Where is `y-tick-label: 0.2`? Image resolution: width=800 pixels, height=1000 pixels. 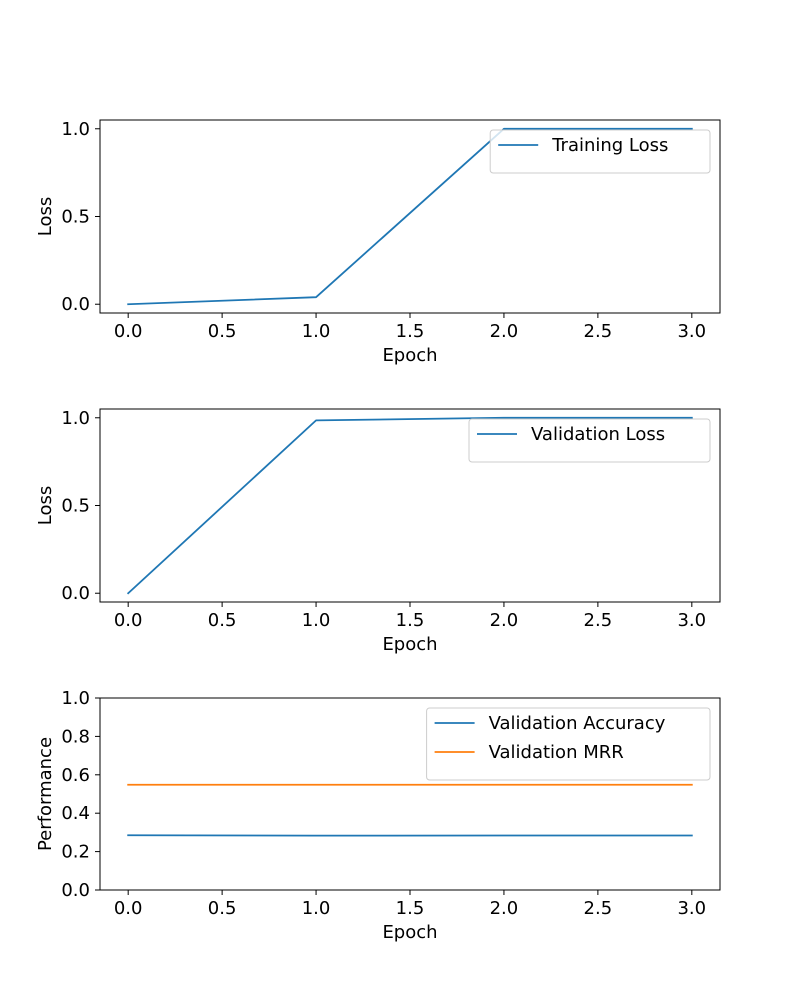 y-tick-label: 0.2 is located at coordinates (75, 852).